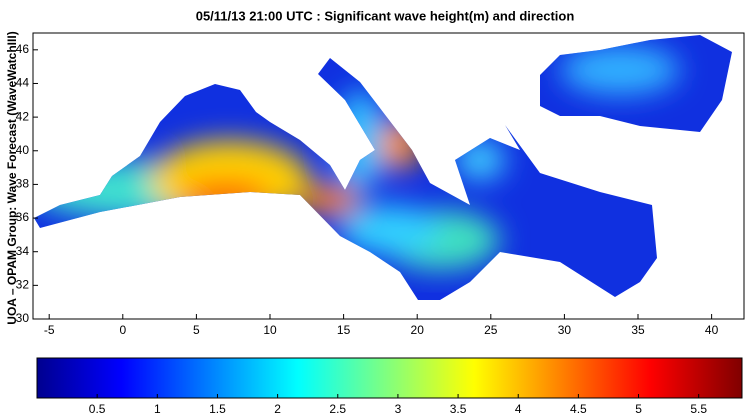  What do you see at coordinates (381, 325) in the screenshot?
I see `x-axis: -5 0 5 10 15 20 25 30 35 40` at bounding box center [381, 325].